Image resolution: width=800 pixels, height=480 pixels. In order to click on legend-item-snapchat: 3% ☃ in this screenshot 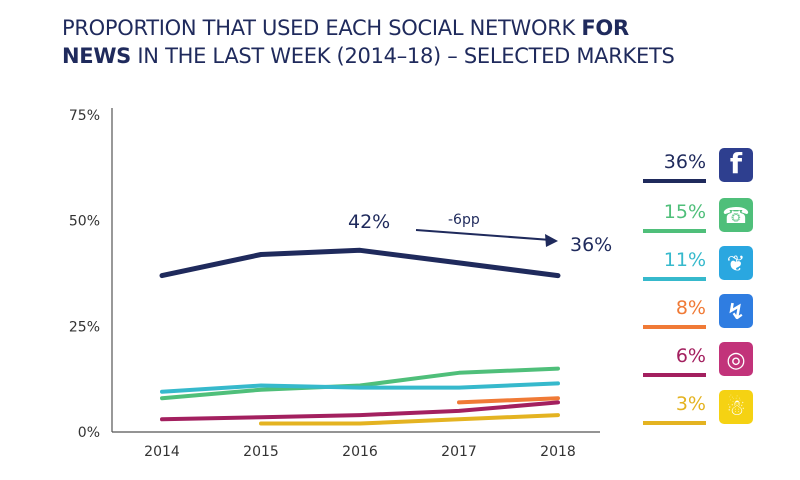, I will do `click(698, 407)`.